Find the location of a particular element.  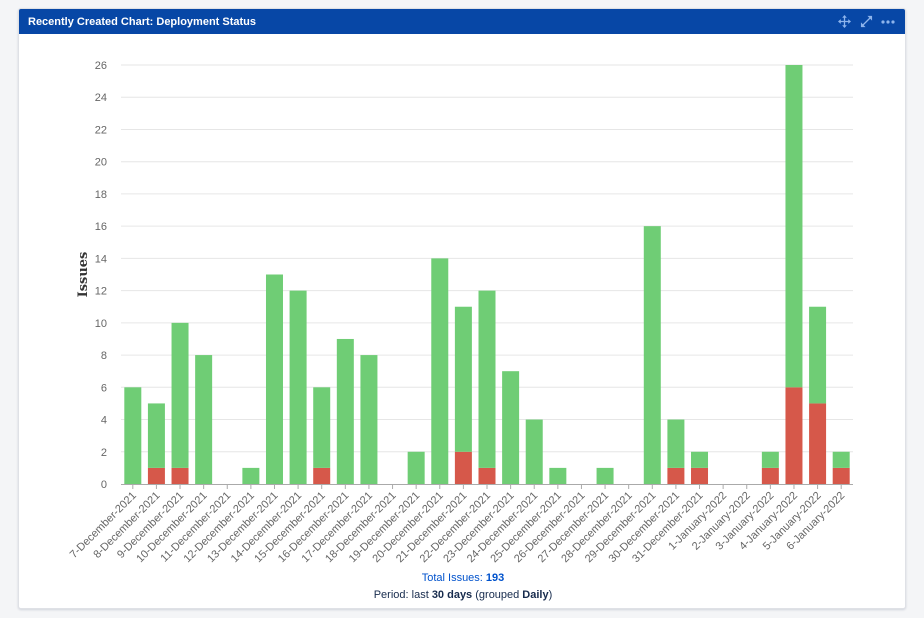

period-days: 30 days is located at coordinates (452, 595).